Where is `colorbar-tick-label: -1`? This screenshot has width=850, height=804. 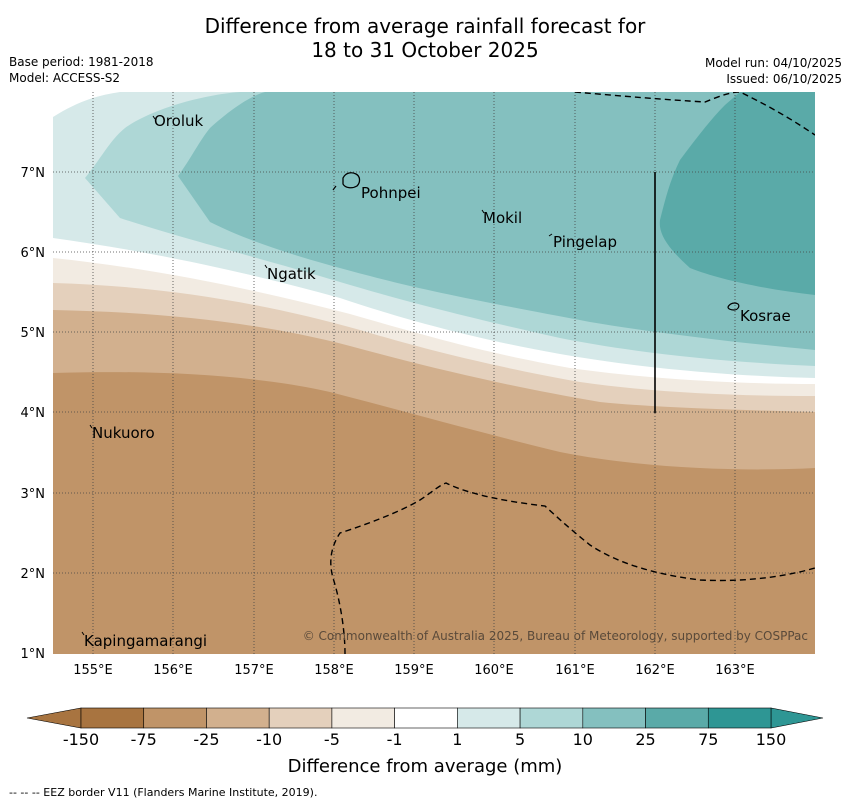
colorbar-tick-label: -1 is located at coordinates (394, 739).